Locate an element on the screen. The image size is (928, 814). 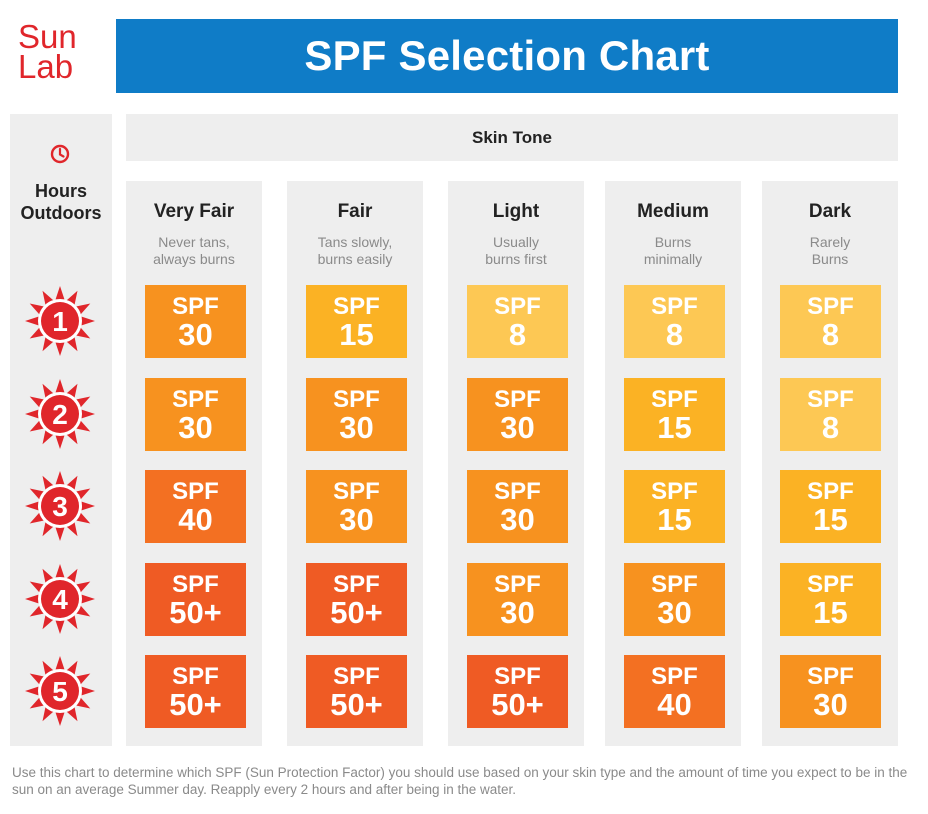
sun-icon-hour-3: 3 is located at coordinates (60, 506).